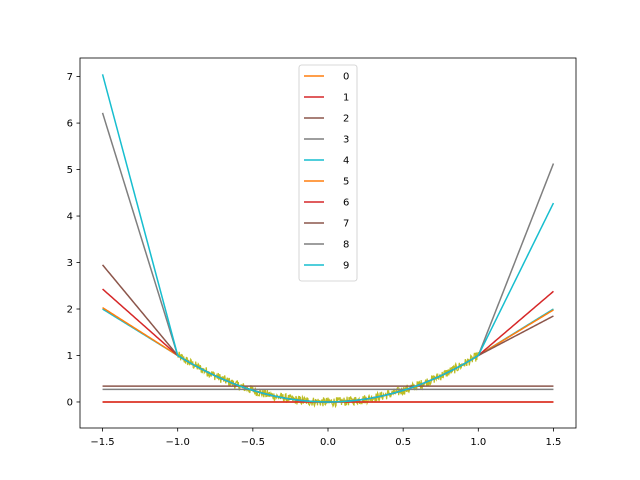 The width and height of the screenshot is (640, 480). I want to click on legend-label-7: 7, so click(346, 224).